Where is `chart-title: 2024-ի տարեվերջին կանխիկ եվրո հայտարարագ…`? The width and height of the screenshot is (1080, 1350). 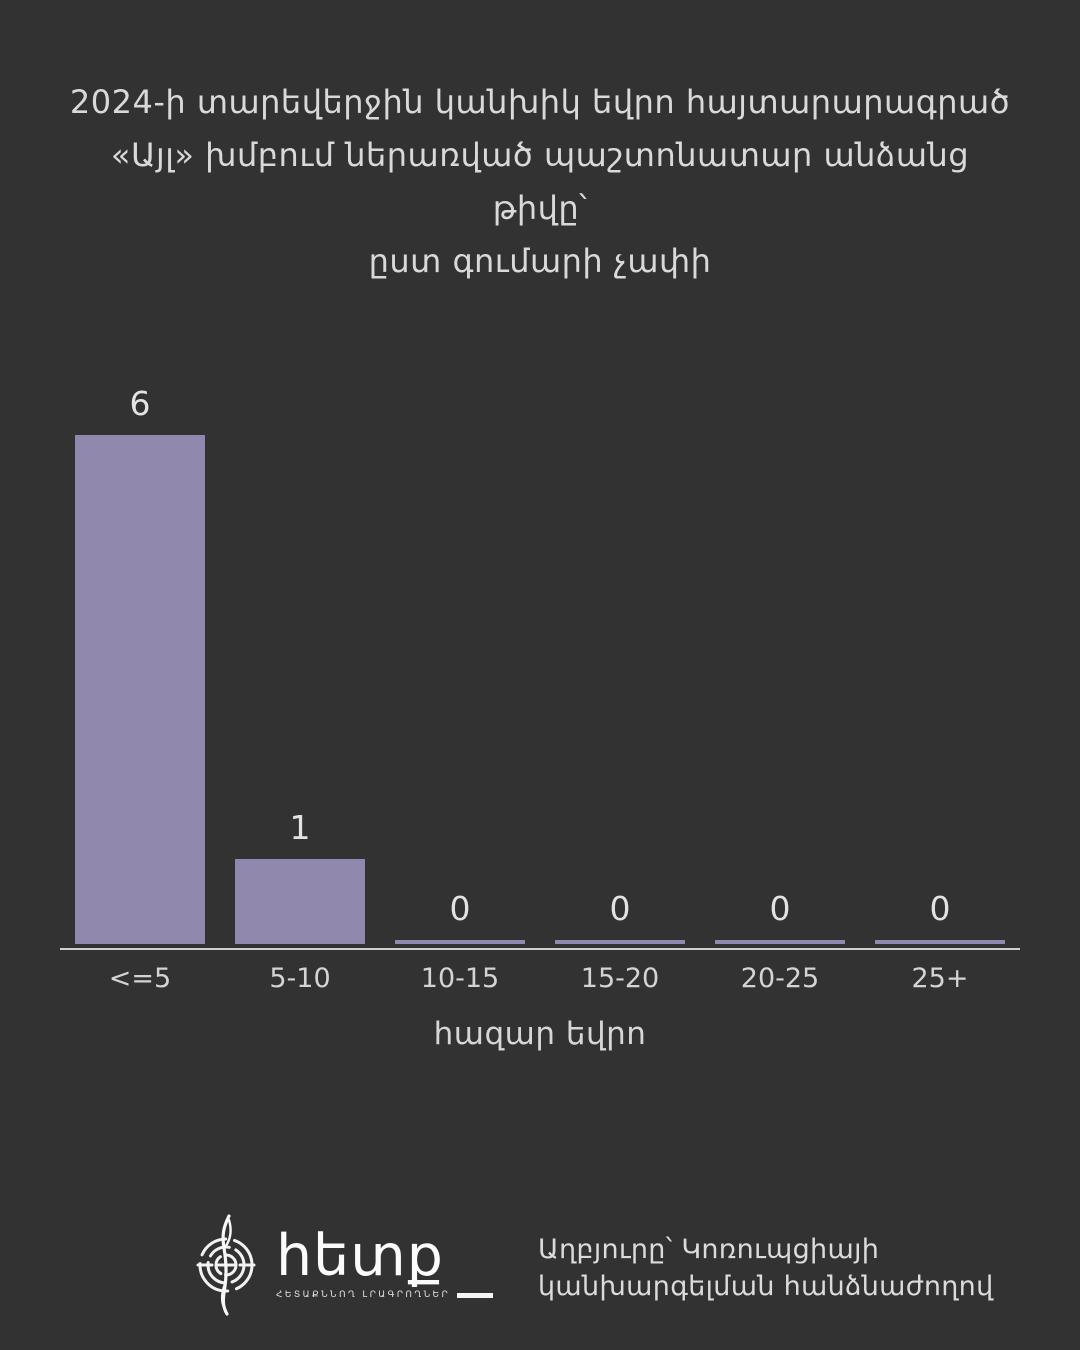
chart-title: 2024-ի տարեվերջին կանխիկ եվրո հայտարարագ… is located at coordinates (540, 182).